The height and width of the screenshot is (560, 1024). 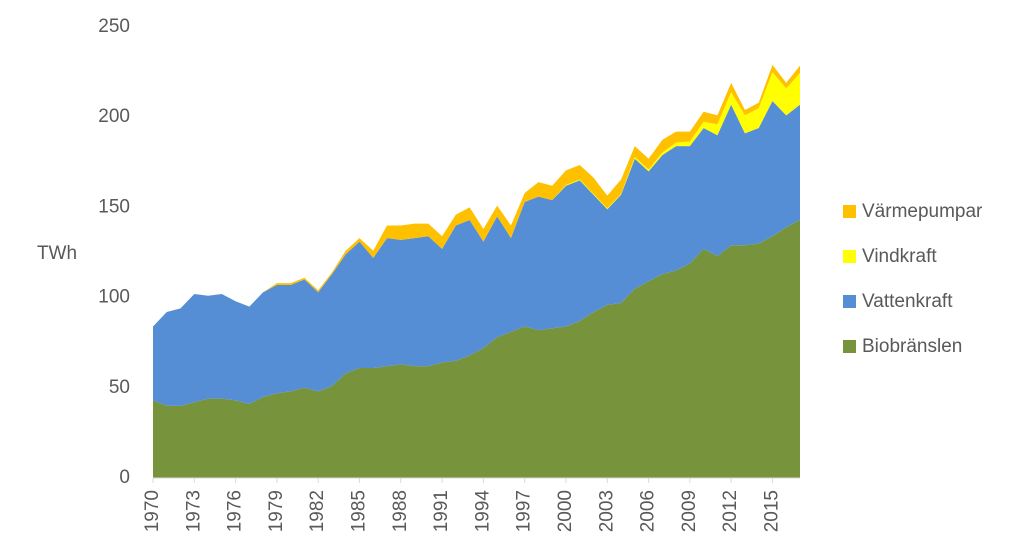 I want to click on x-tick-label: 2000, so click(x=565, y=511).